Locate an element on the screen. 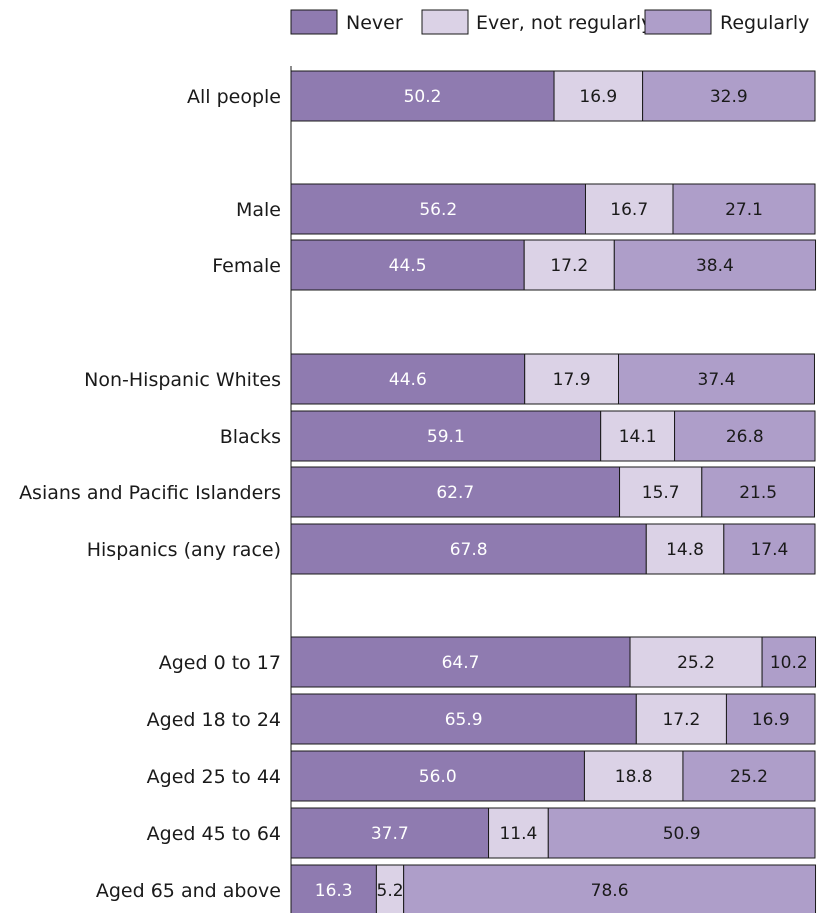 Image resolution: width=822 pixels, height=913 pixels. legend: Never Ever, not regularly Regularly is located at coordinates (549, 22).